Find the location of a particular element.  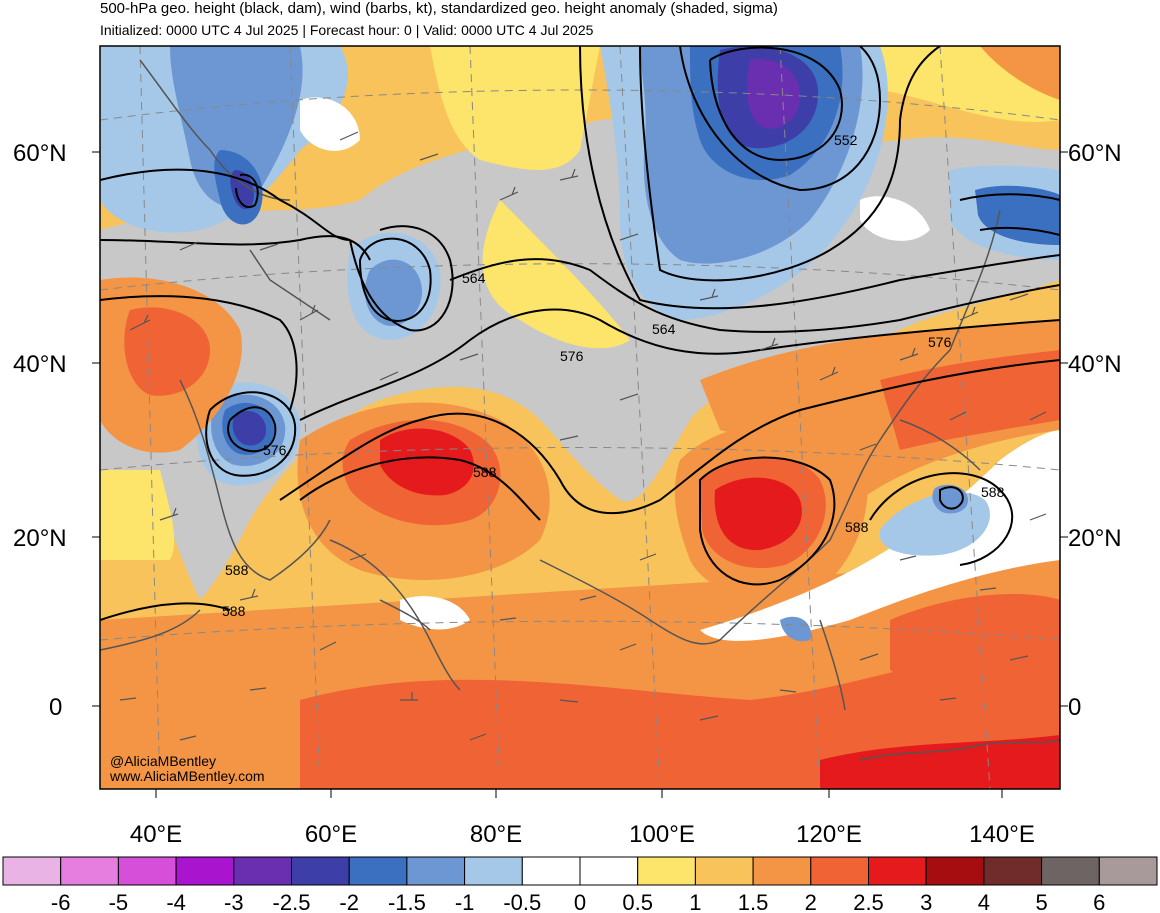

credit-url: www.AliciaMBentley.com is located at coordinates (187, 776).